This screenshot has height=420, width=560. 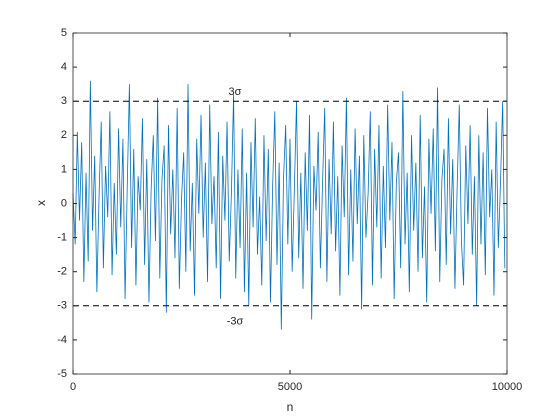 What do you see at coordinates (73, 387) in the screenshot?
I see `x-tick-label: 0` at bounding box center [73, 387].